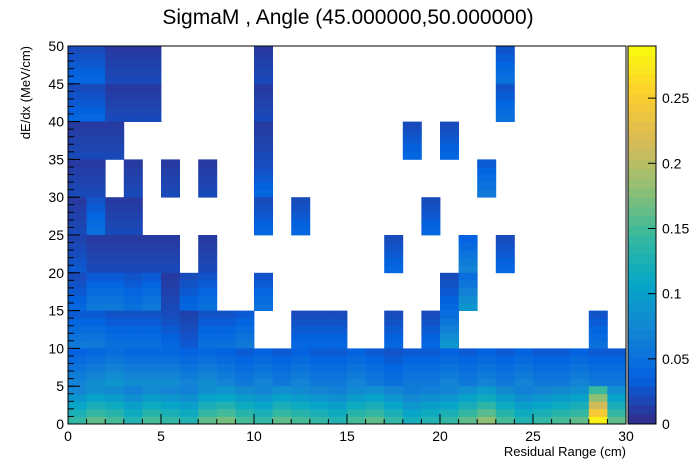 The width and height of the screenshot is (696, 472). Describe the element at coordinates (56, 159) in the screenshot. I see `y-tick-label: 35` at that location.